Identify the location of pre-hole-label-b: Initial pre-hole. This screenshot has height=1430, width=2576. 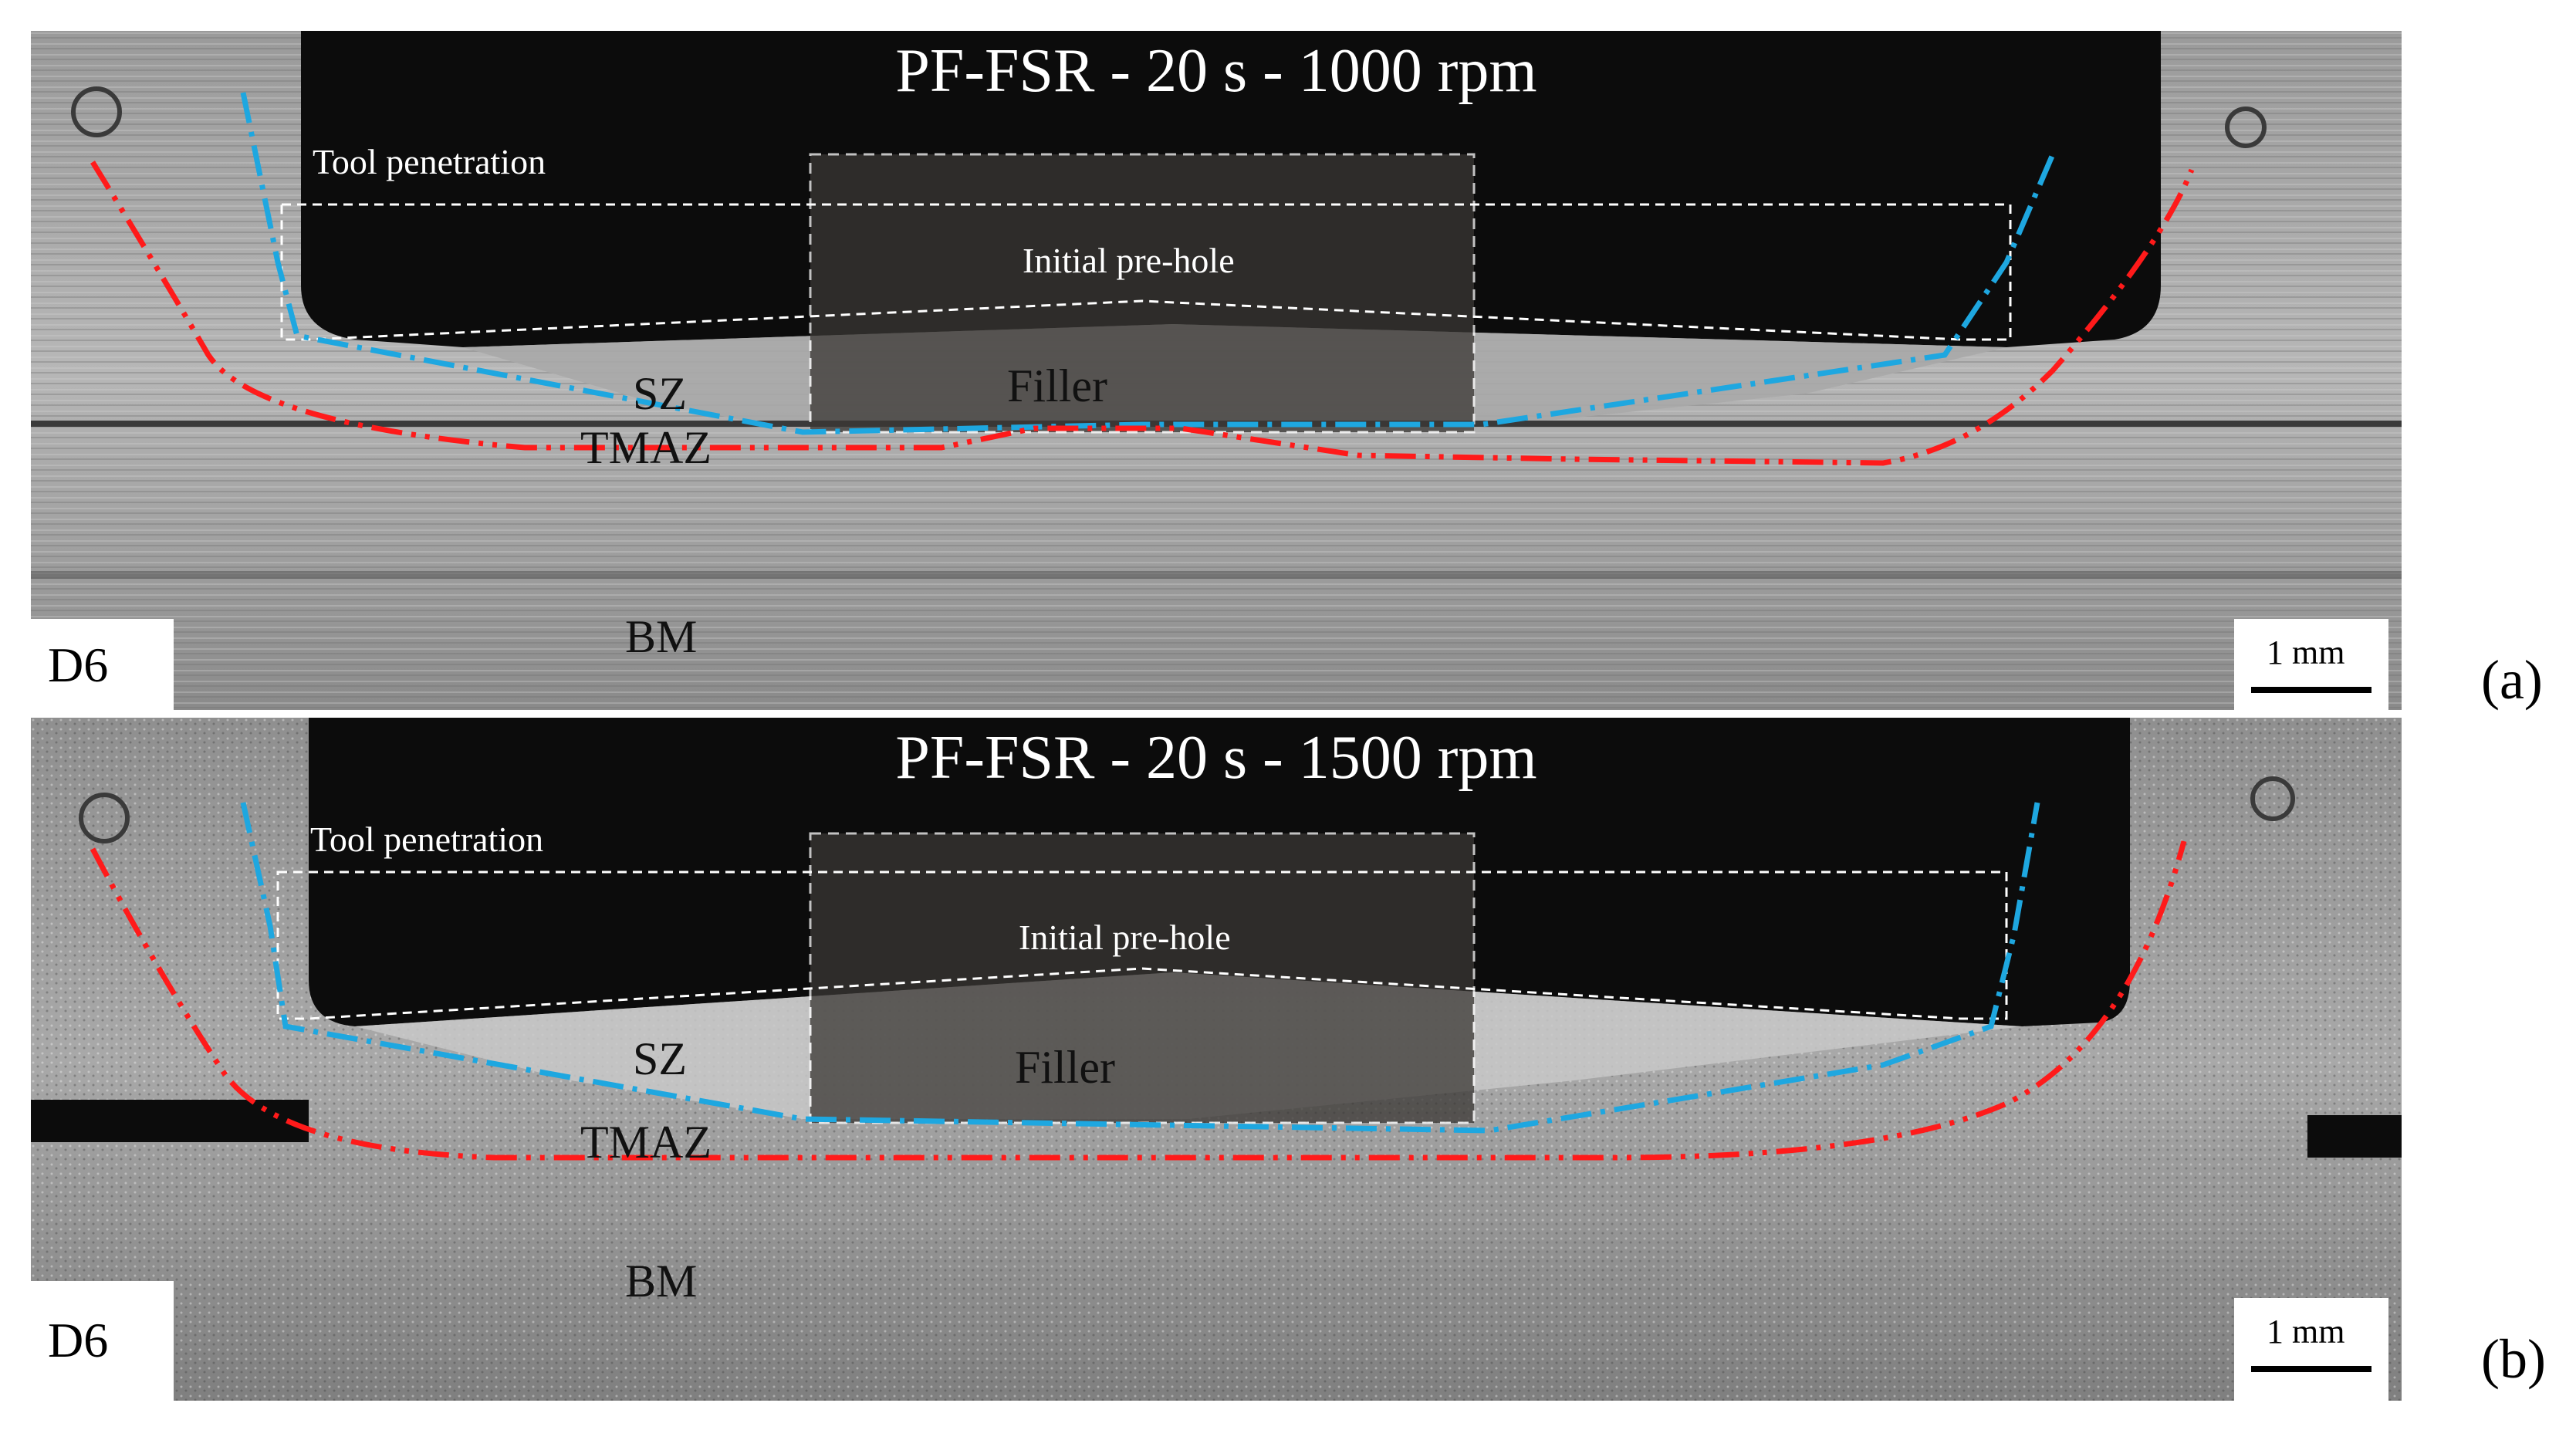
(1125, 937).